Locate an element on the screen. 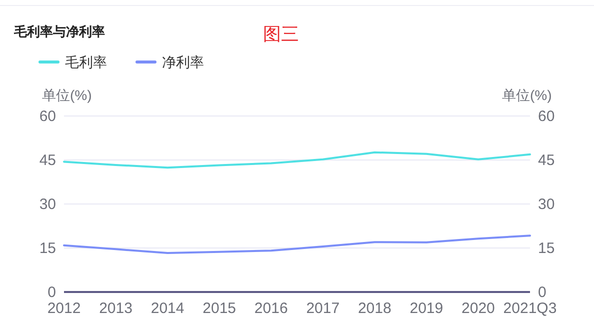  x-tick-label: 2012 is located at coordinates (64, 308).